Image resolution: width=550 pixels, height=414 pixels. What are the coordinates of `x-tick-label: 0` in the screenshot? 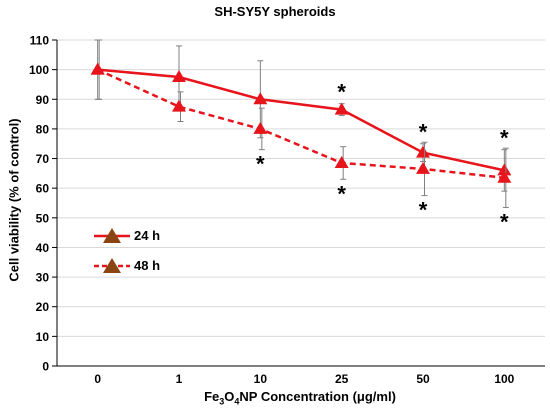 It's located at (97, 379).